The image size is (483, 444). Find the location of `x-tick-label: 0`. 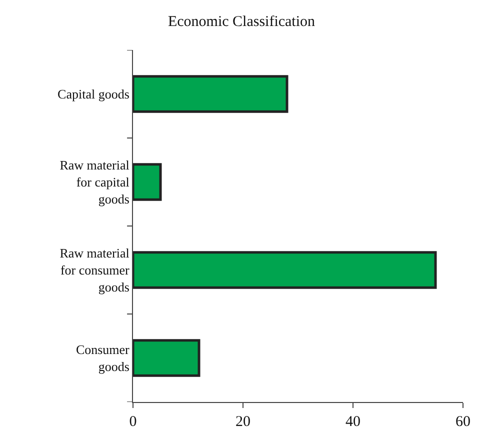

x-tick-label: 0 is located at coordinates (133, 422).